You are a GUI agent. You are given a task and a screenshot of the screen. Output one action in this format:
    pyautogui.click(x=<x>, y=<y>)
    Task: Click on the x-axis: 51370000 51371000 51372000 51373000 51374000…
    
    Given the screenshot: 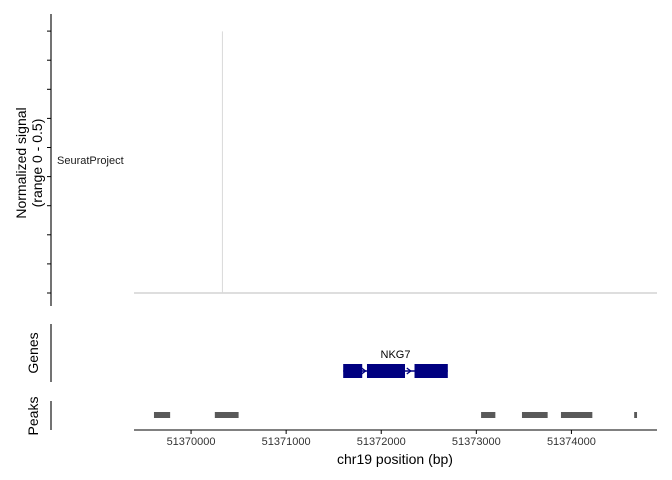 What is the action you would take?
    pyautogui.click(x=395, y=448)
    